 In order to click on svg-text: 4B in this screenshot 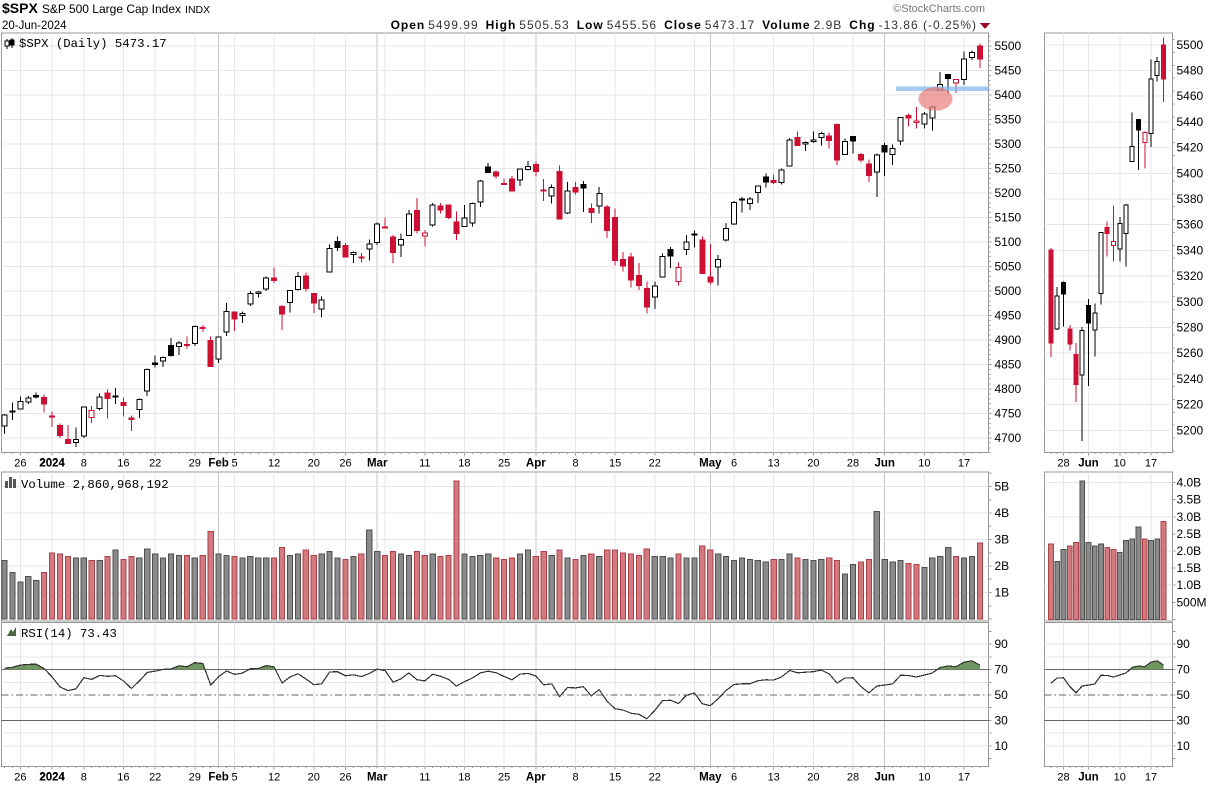, I will do `click(1002, 513)`.